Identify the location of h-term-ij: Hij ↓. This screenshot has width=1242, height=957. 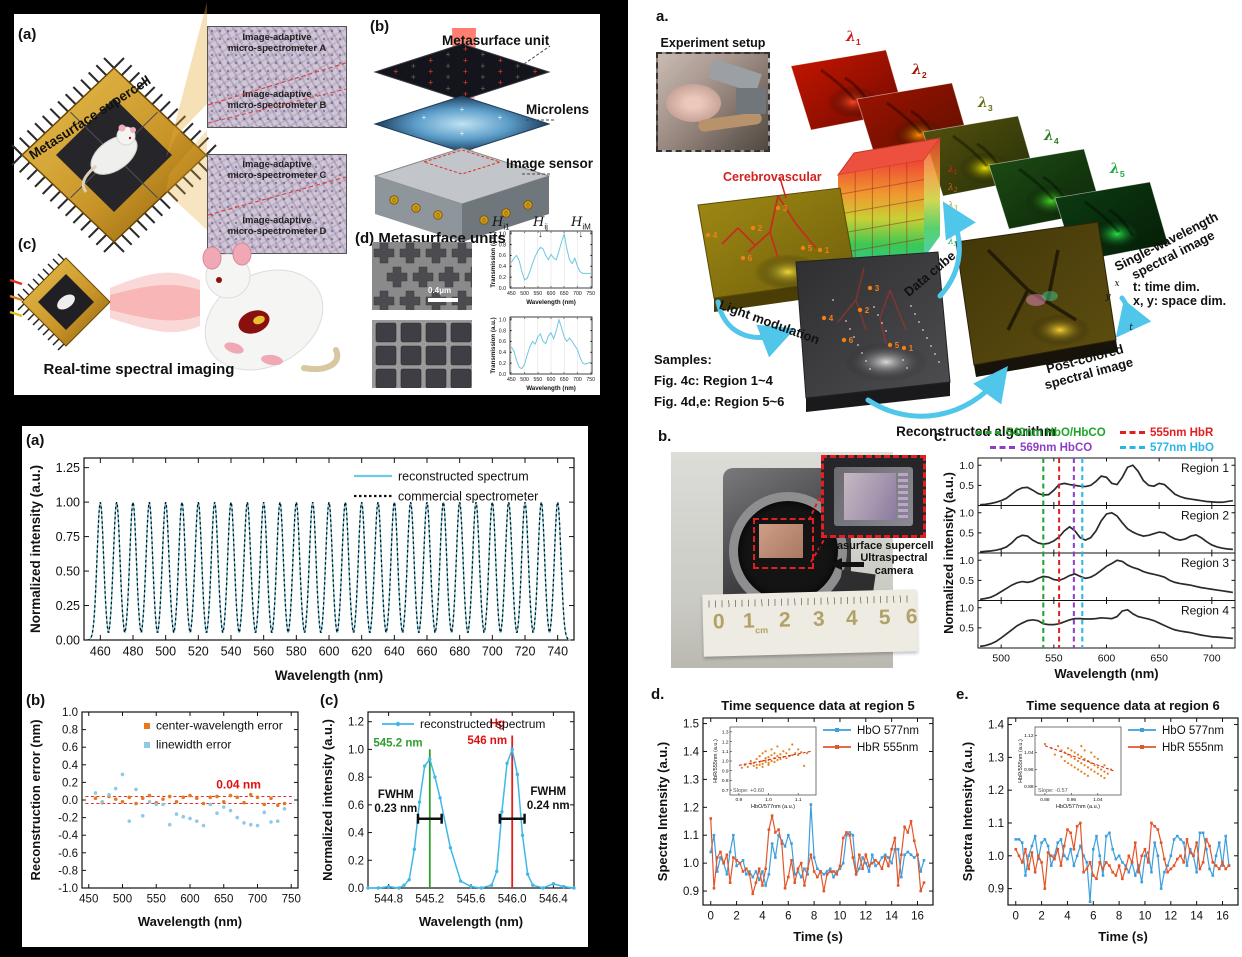
(540, 227).